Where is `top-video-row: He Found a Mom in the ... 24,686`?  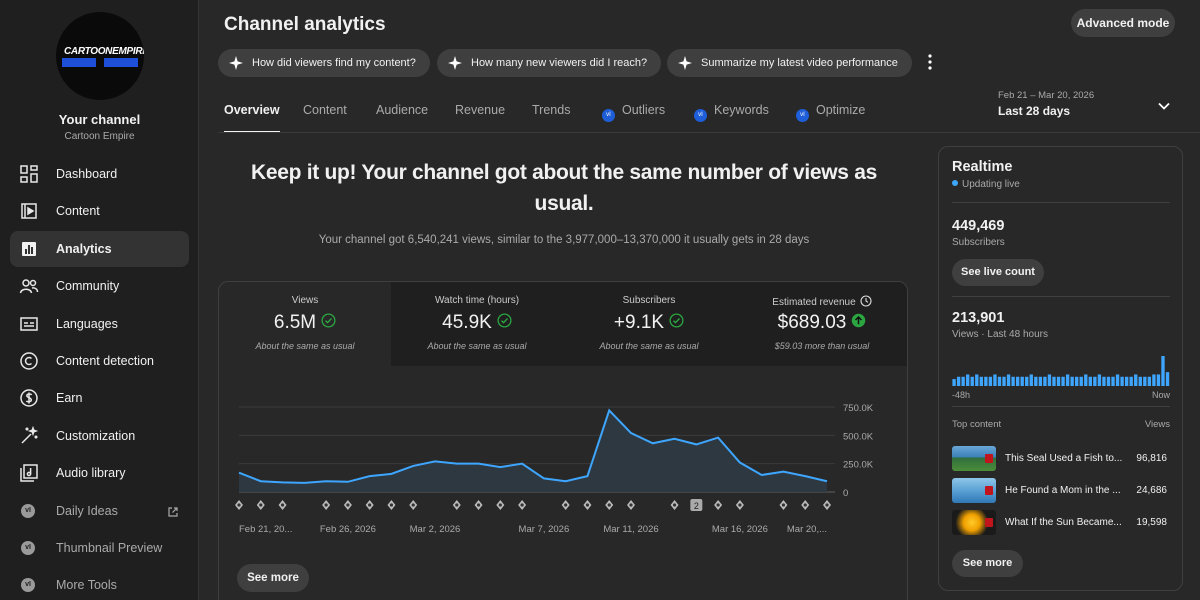 top-video-row: He Found a Mom in the ... 24,686 is located at coordinates (1061, 491).